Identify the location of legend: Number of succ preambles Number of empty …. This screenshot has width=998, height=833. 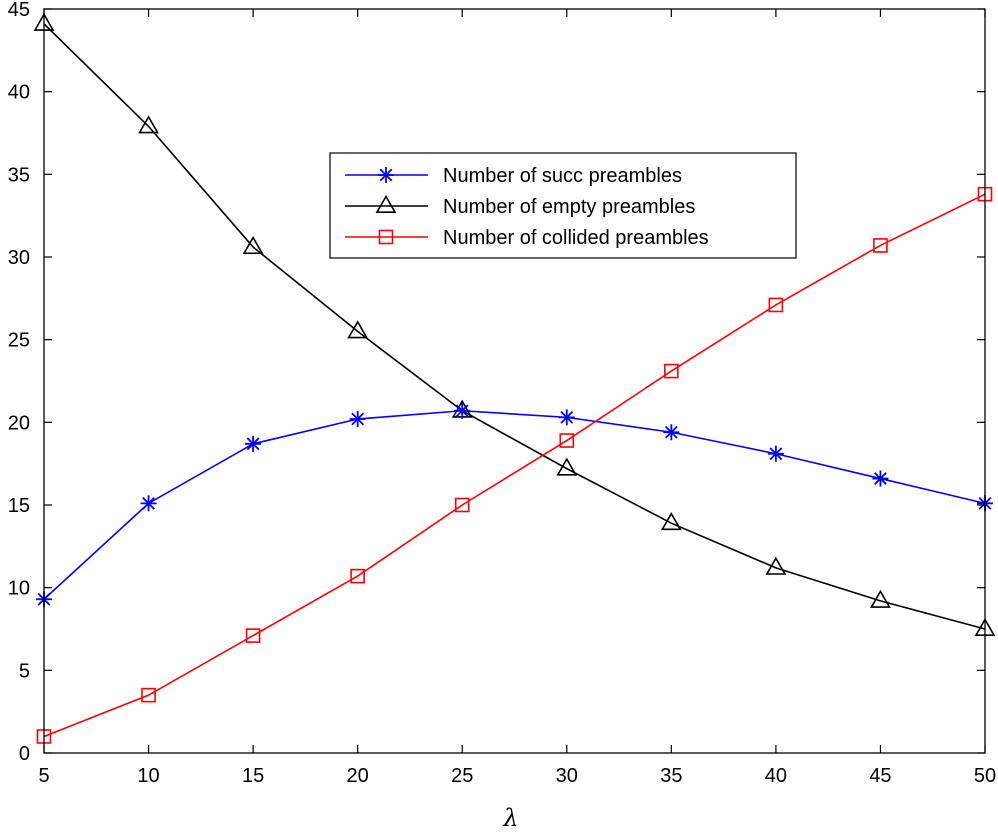
(563, 205).